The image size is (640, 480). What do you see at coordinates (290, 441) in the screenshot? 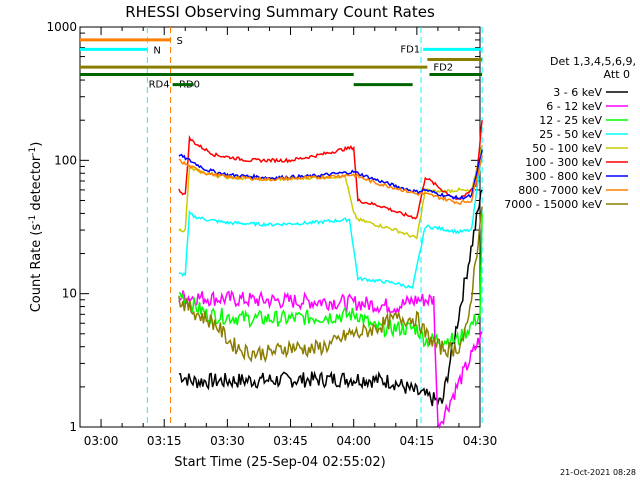
I see `x-tick-label: 03:45` at bounding box center [290, 441].